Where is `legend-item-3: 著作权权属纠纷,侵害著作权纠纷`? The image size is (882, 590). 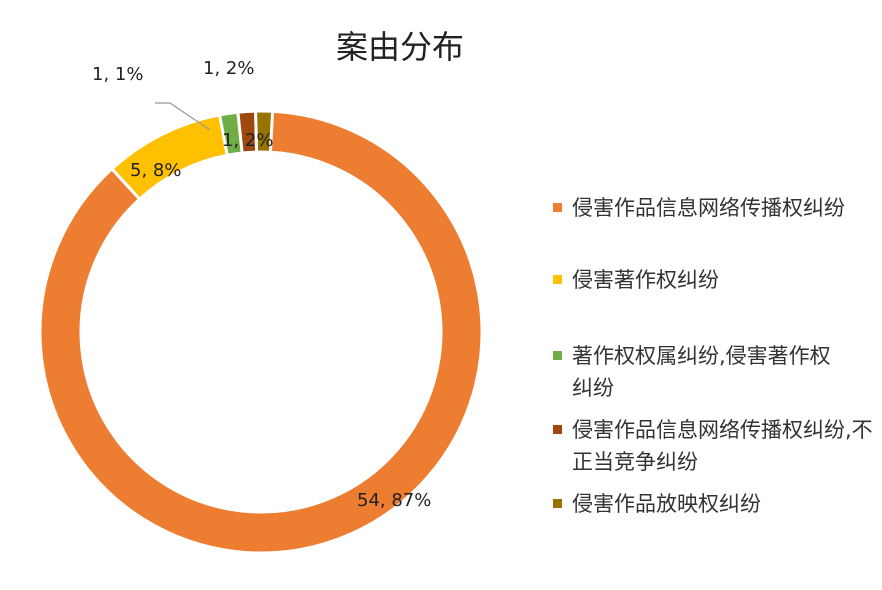 legend-item-3: 著作权权属纠纷,侵害著作权纠纷 is located at coordinates (698, 372).